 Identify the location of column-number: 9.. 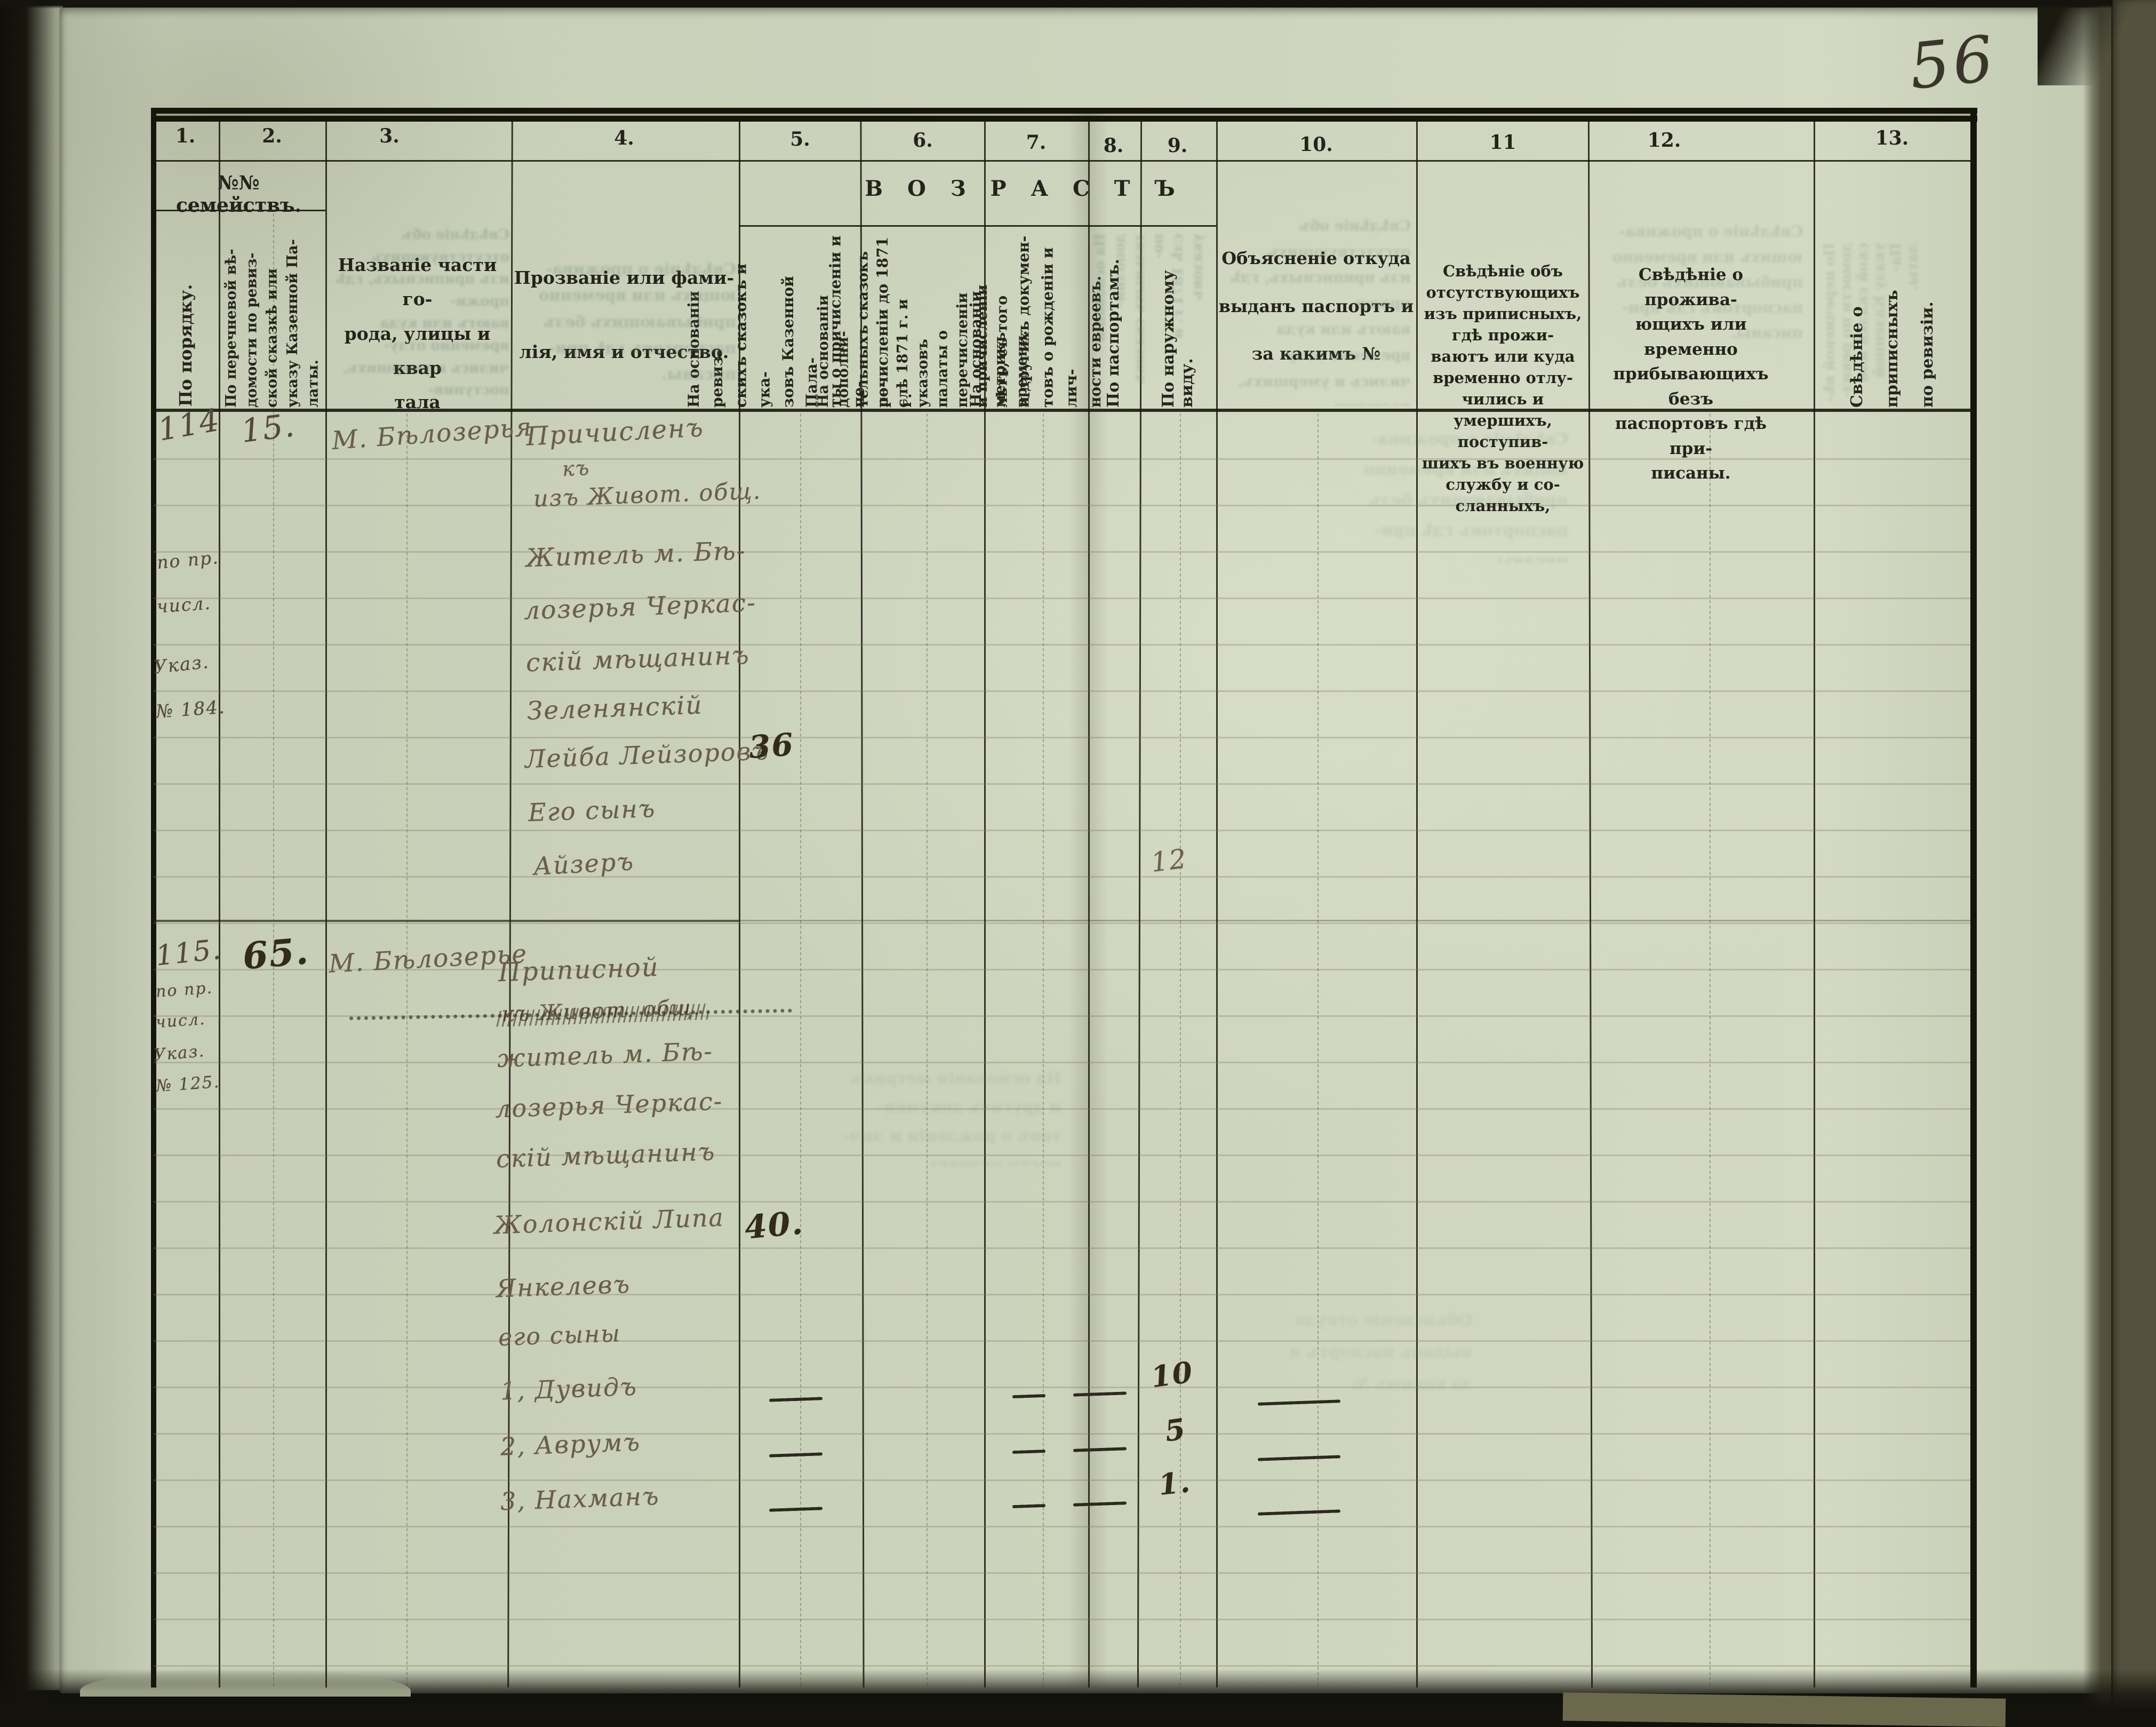
(1178, 145).